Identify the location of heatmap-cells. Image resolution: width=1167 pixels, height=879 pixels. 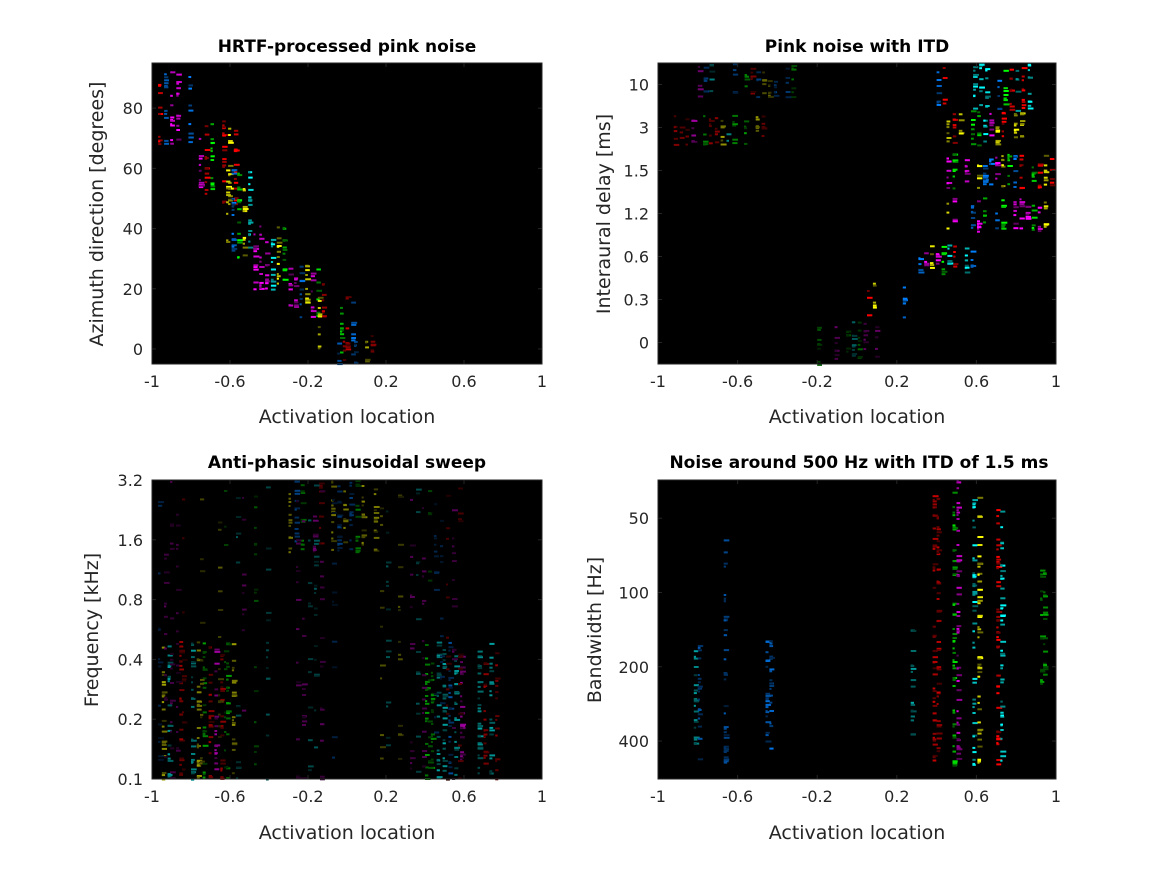
(871, 623).